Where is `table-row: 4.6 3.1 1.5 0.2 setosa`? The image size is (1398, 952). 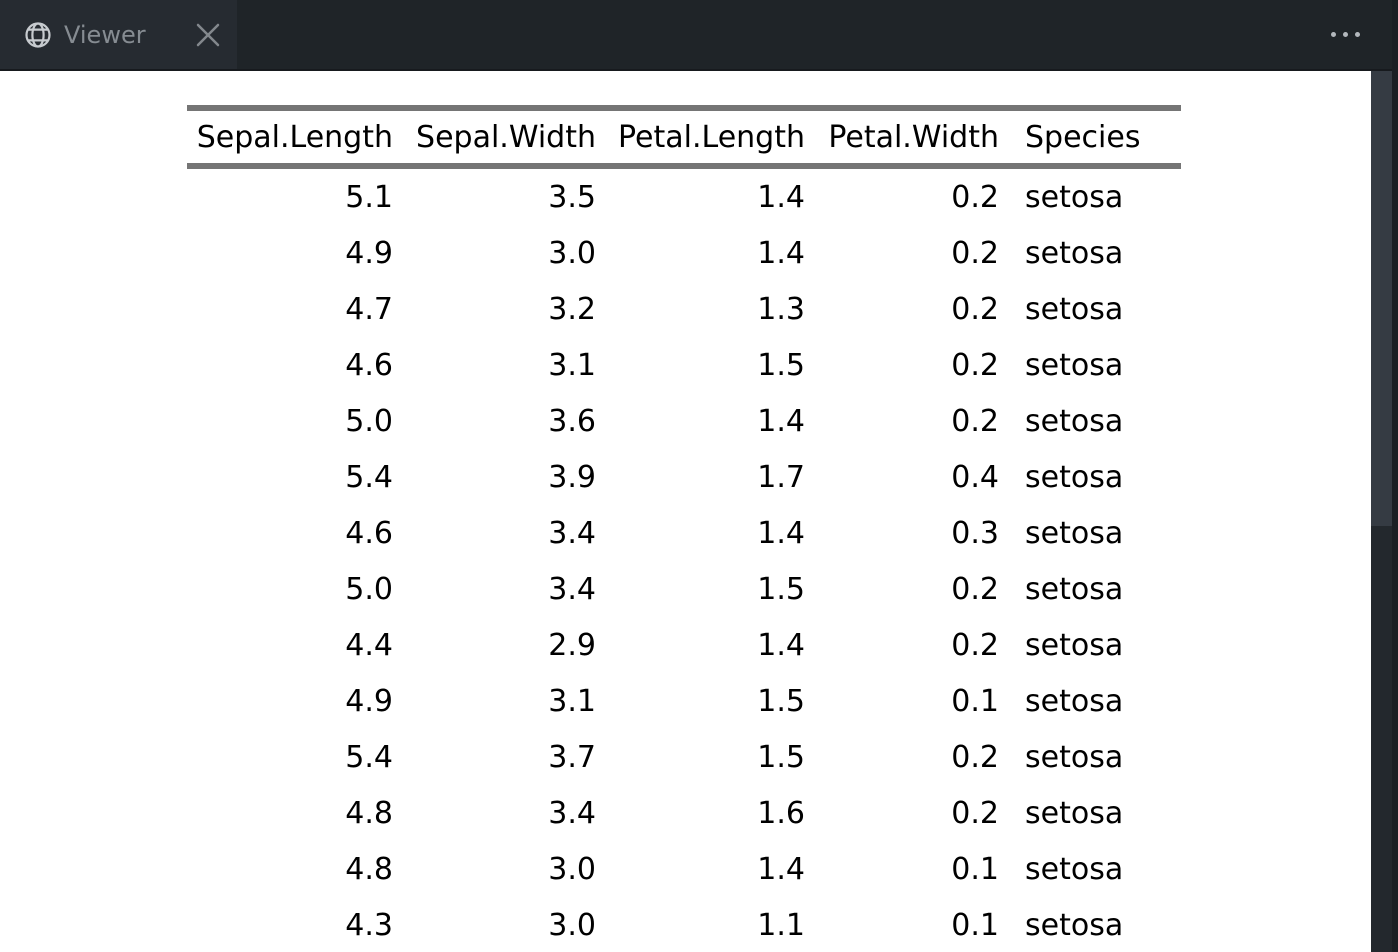 table-row: 4.6 3.1 1.5 0.2 setosa is located at coordinates (684, 365).